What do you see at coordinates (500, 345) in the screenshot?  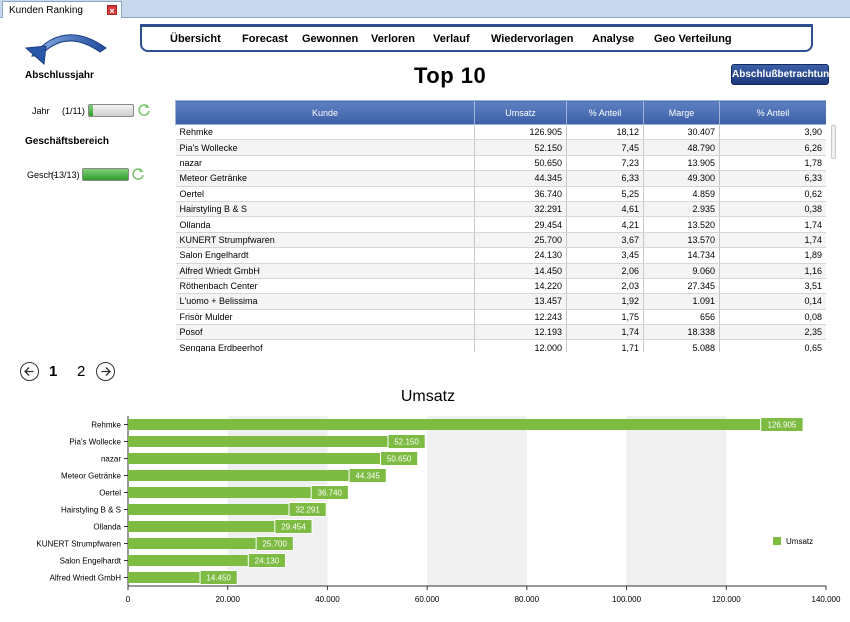 I see `table-row: Sengana Erdbeerhof 12.000 1,71 5.088 0,65` at bounding box center [500, 345].